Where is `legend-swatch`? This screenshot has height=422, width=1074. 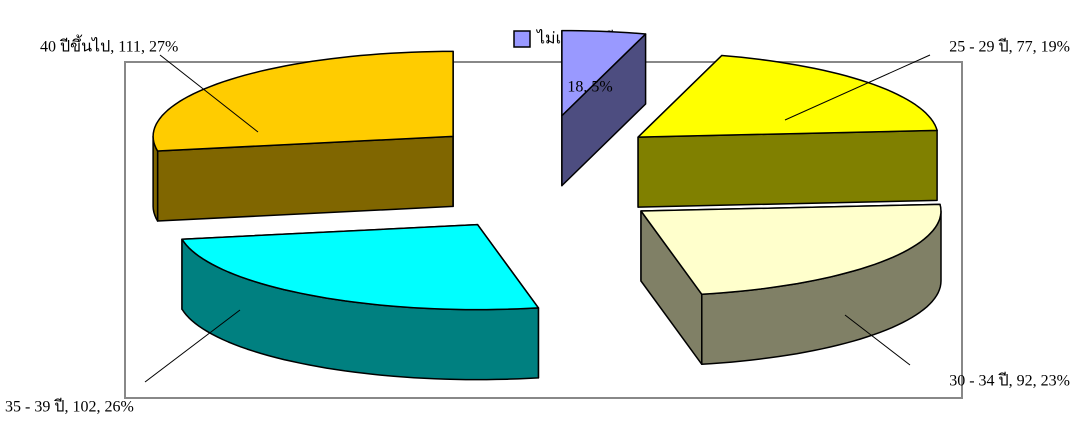 legend-swatch is located at coordinates (522, 39).